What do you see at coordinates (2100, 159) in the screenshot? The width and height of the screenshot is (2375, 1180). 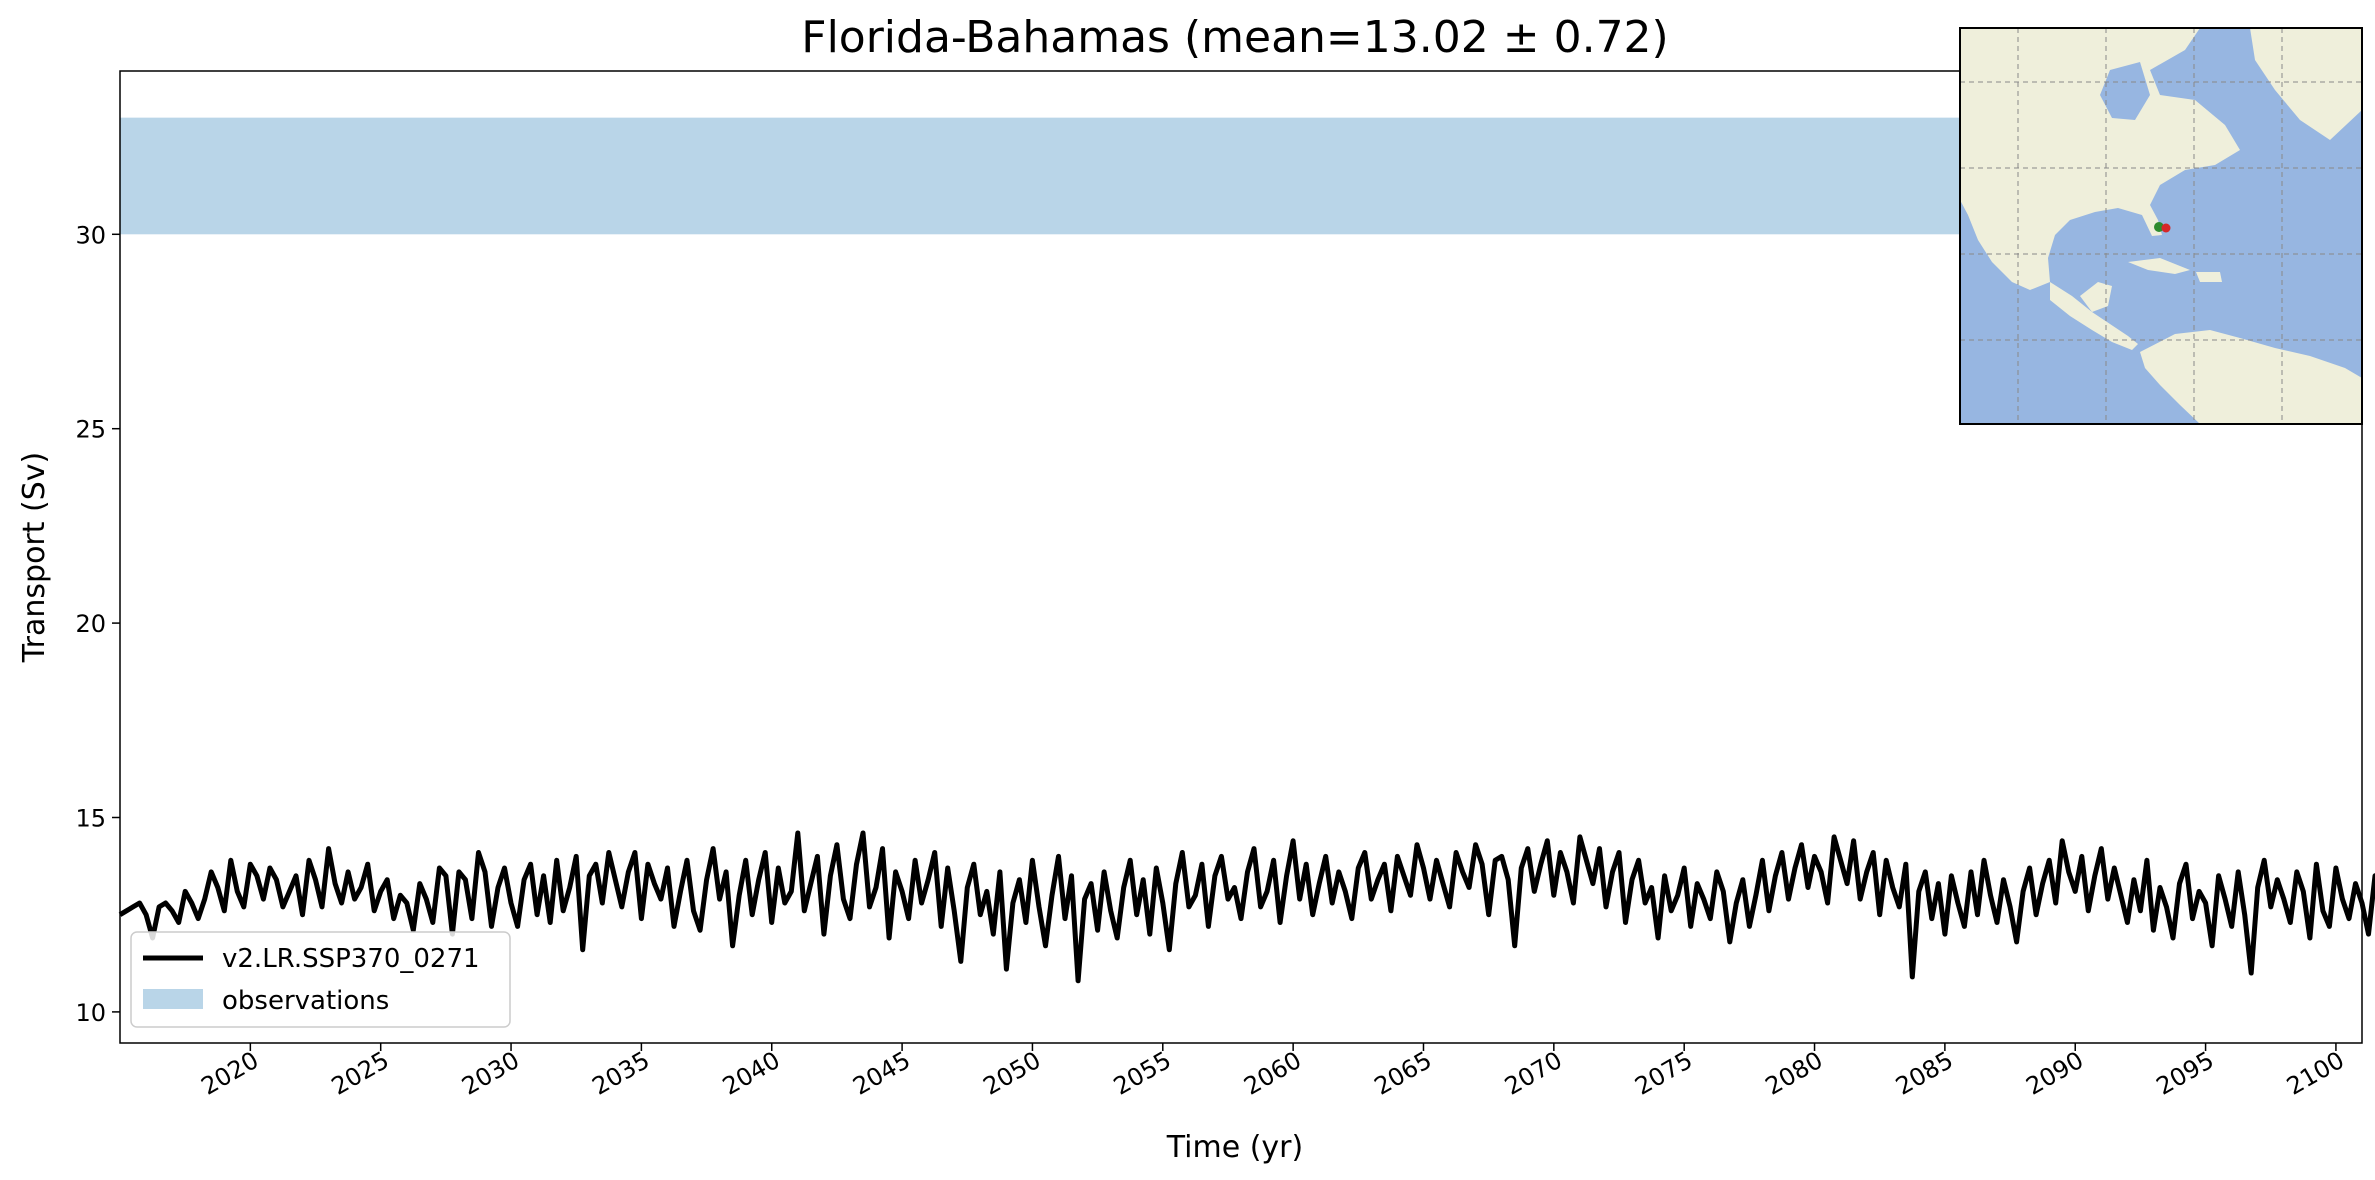 I see `map-land-north-america` at bounding box center [2100, 159].